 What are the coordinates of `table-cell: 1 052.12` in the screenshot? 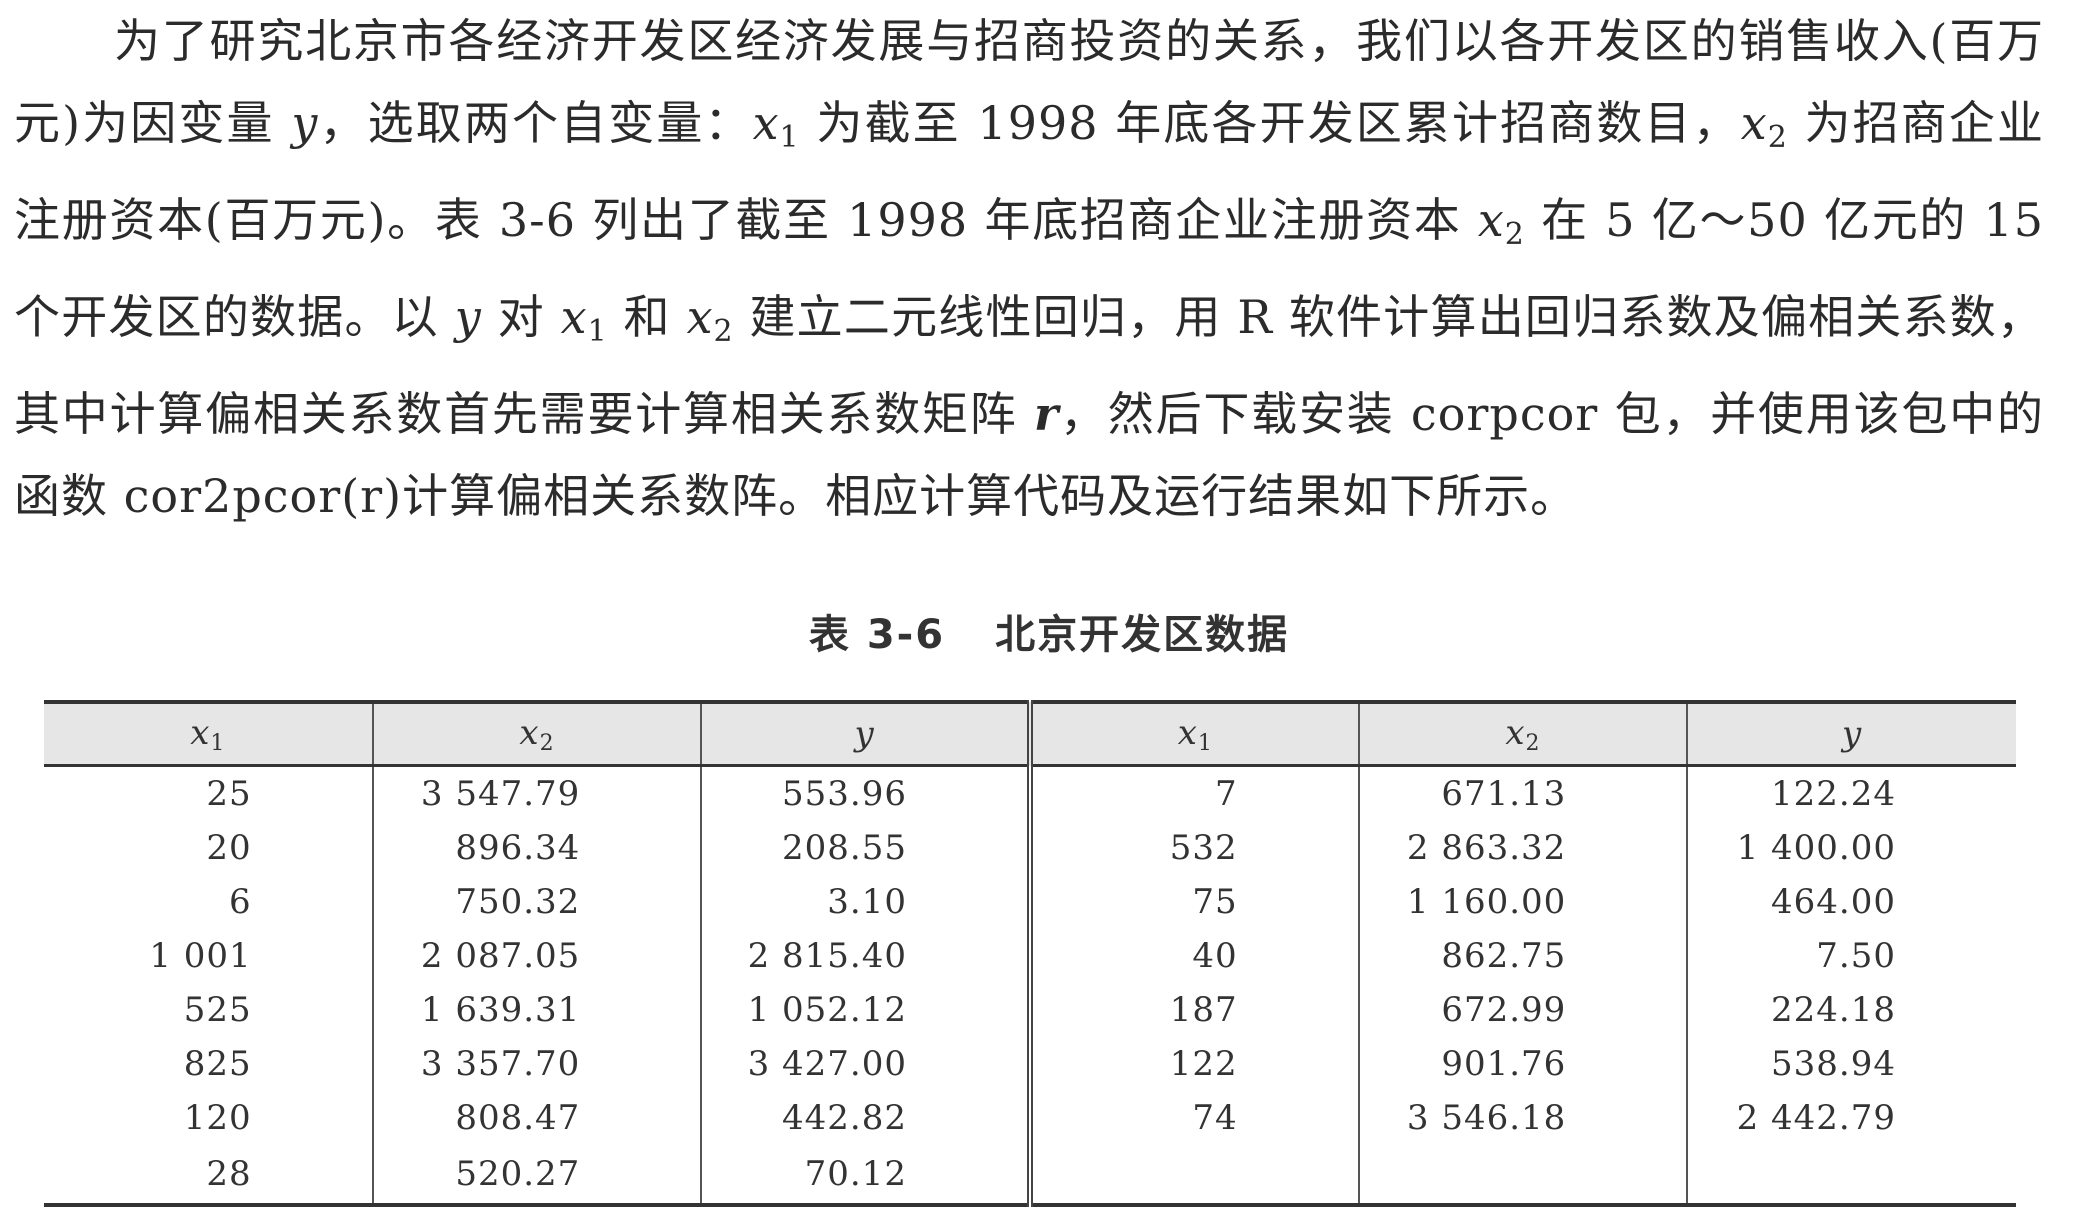 It's located at (865, 1010).